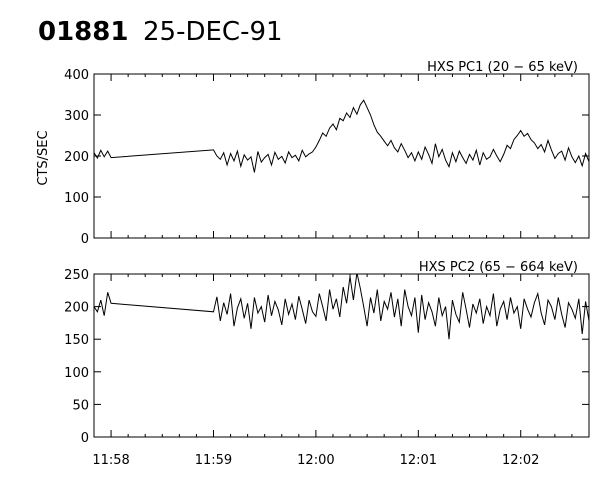 This screenshot has width=600, height=484. What do you see at coordinates (502, 67) in the screenshot?
I see `panel-pc1-title: HXS PC1 (20 − 65 keV)` at bounding box center [502, 67].